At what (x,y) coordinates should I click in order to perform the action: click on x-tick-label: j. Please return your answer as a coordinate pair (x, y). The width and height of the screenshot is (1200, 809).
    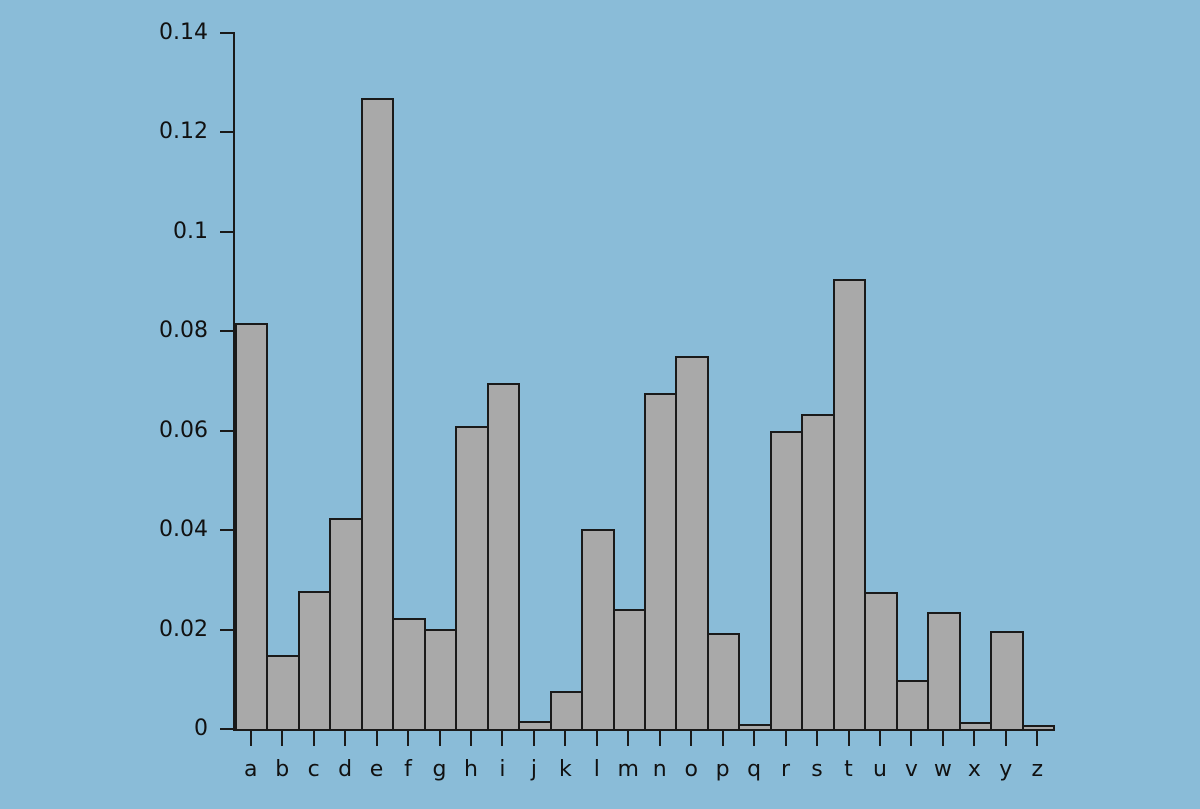
    Looking at the image, I should click on (533, 769).